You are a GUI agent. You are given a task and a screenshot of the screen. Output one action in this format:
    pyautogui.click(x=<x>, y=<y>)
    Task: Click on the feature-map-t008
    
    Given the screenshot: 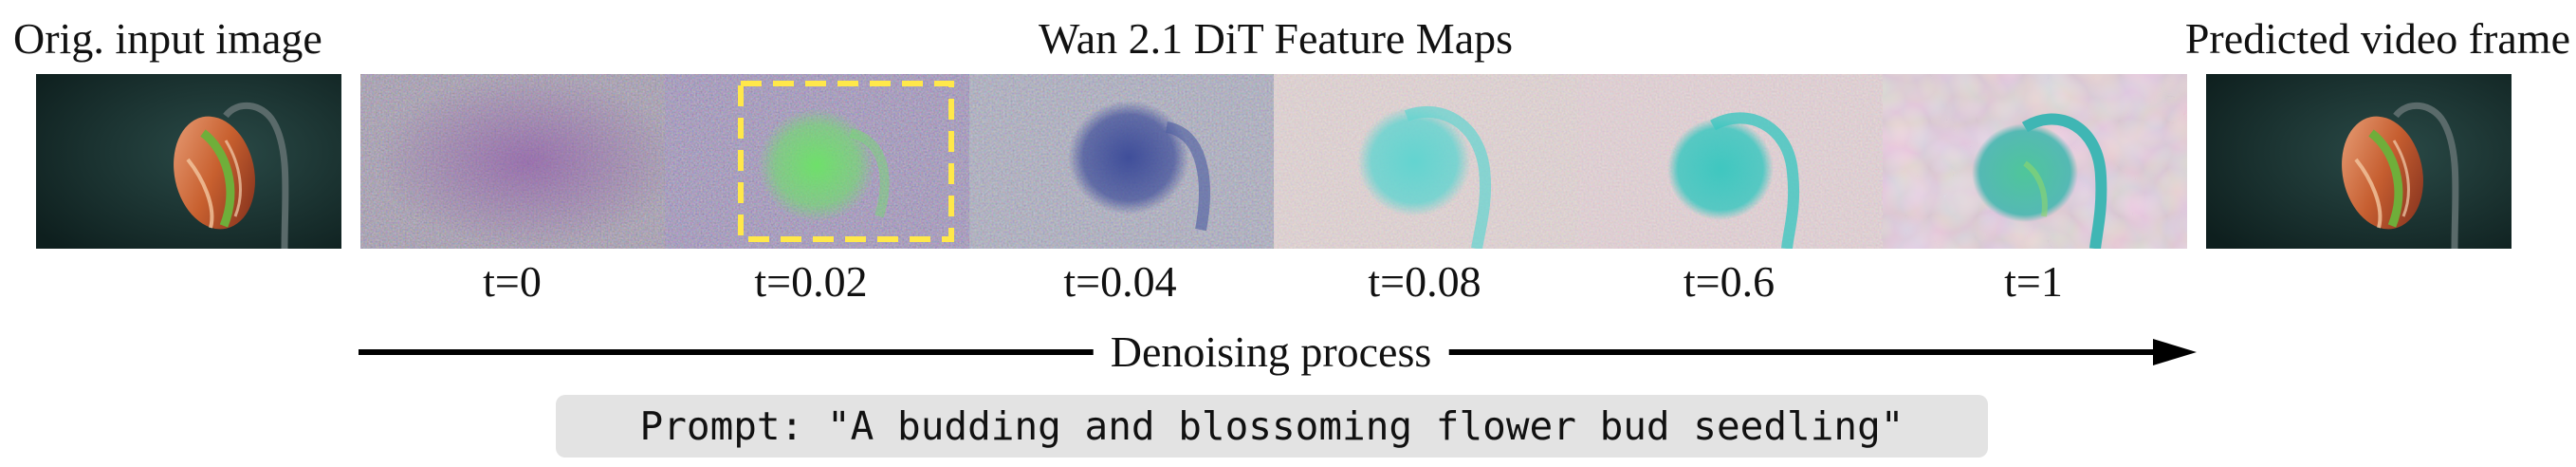 What is the action you would take?
    pyautogui.click(x=1426, y=161)
    